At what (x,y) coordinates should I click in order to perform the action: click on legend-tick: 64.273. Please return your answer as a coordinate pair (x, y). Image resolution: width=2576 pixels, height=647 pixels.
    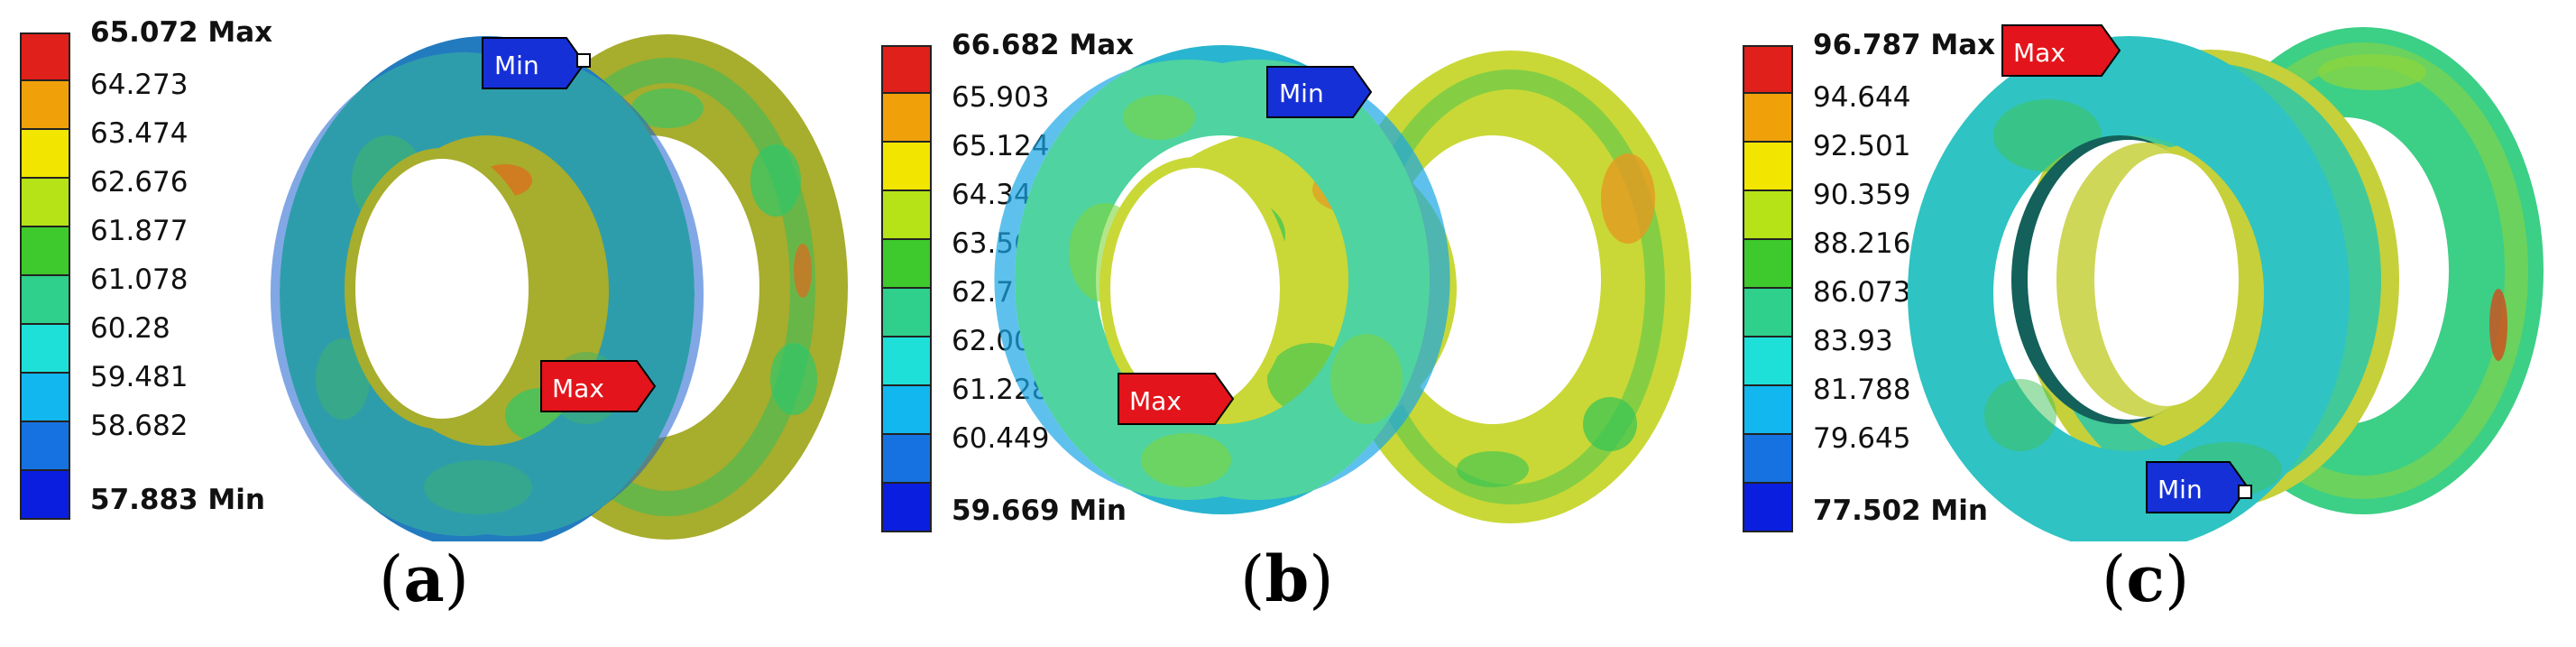
    Looking at the image, I should click on (139, 85).